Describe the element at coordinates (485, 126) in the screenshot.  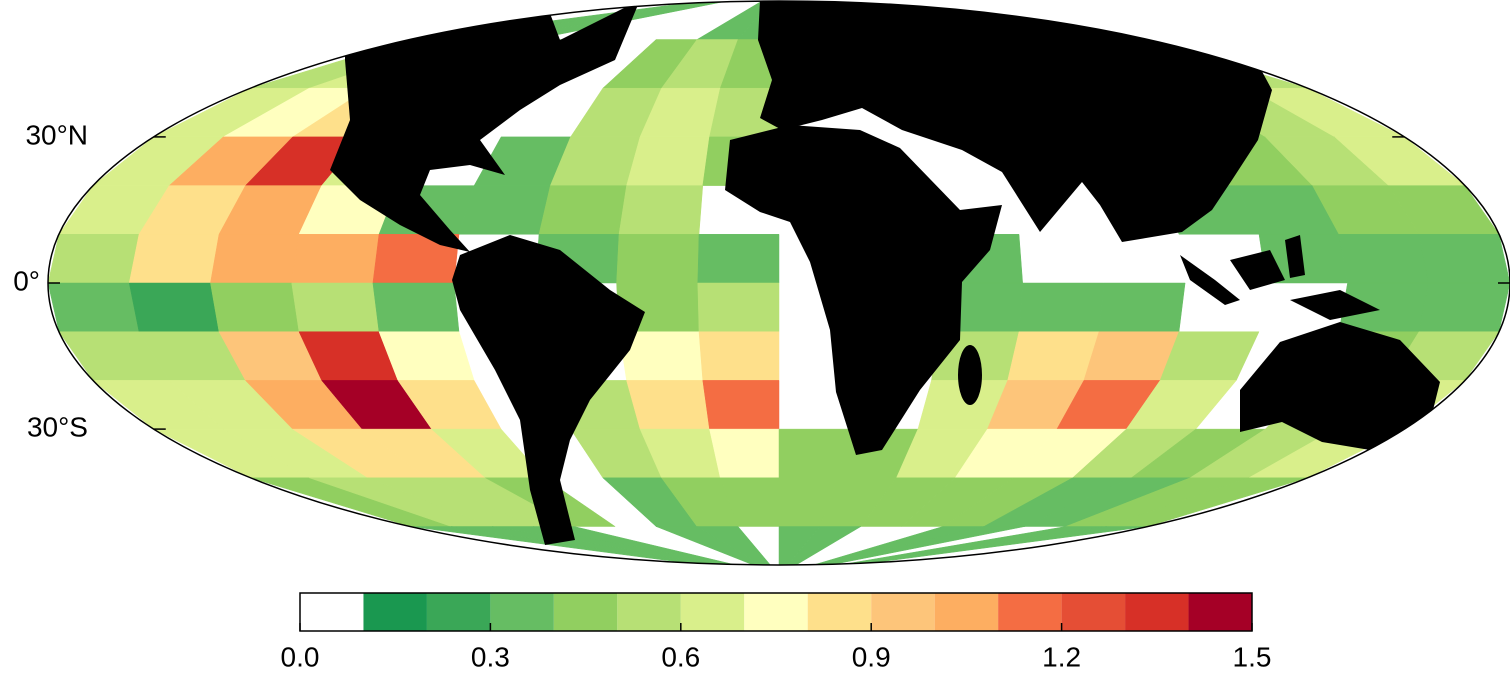
I see `north-america` at that location.